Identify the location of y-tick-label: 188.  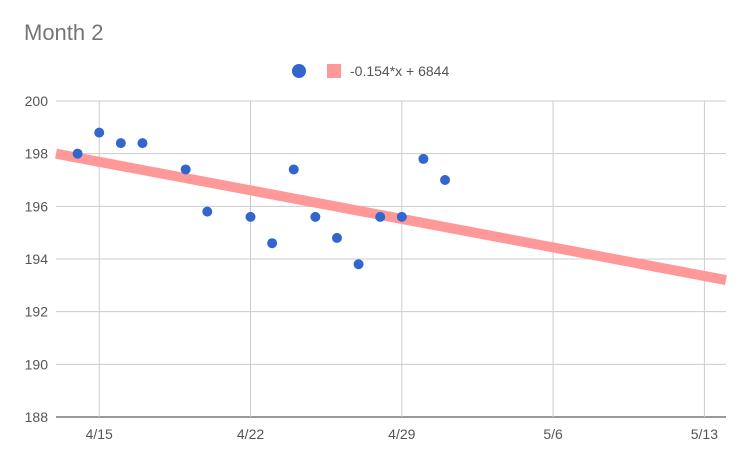
(37, 417).